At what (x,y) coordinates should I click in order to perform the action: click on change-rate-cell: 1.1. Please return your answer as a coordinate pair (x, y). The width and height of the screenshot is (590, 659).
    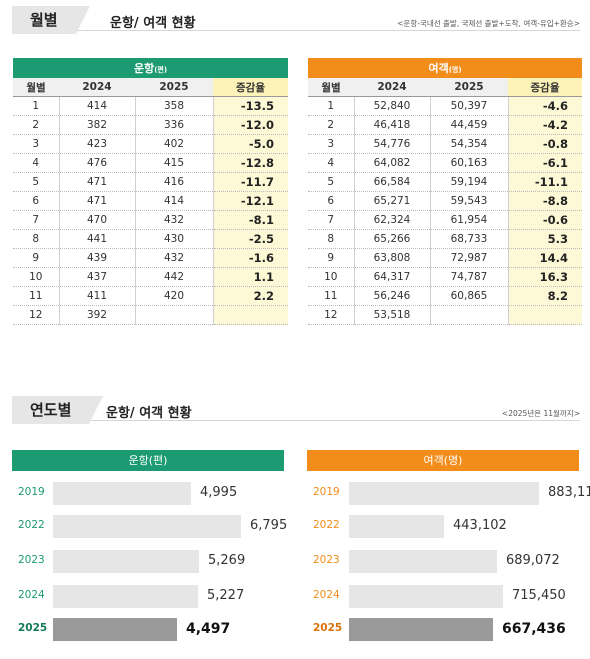
    Looking at the image, I should click on (250, 277).